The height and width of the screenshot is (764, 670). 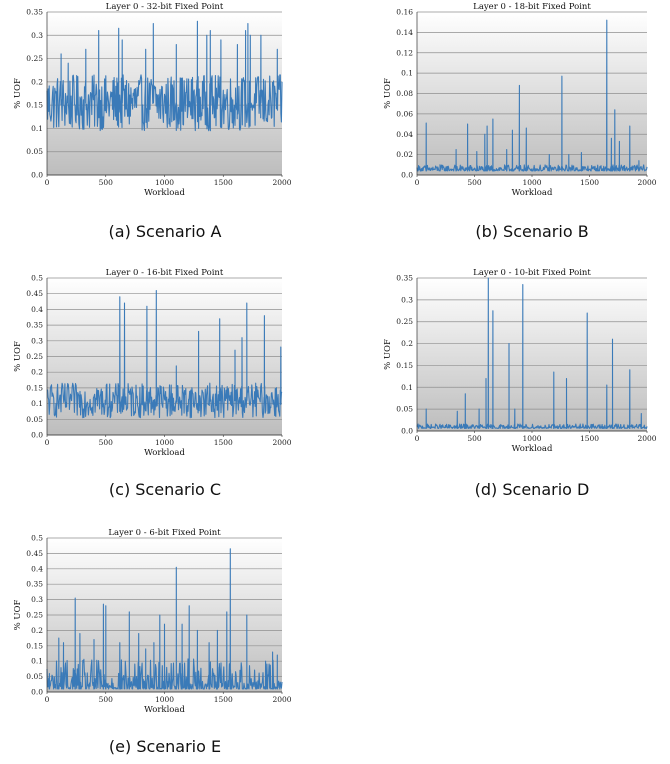 What do you see at coordinates (404, 12) in the screenshot?
I see `y-tick-label: 0.16` at bounding box center [404, 12].